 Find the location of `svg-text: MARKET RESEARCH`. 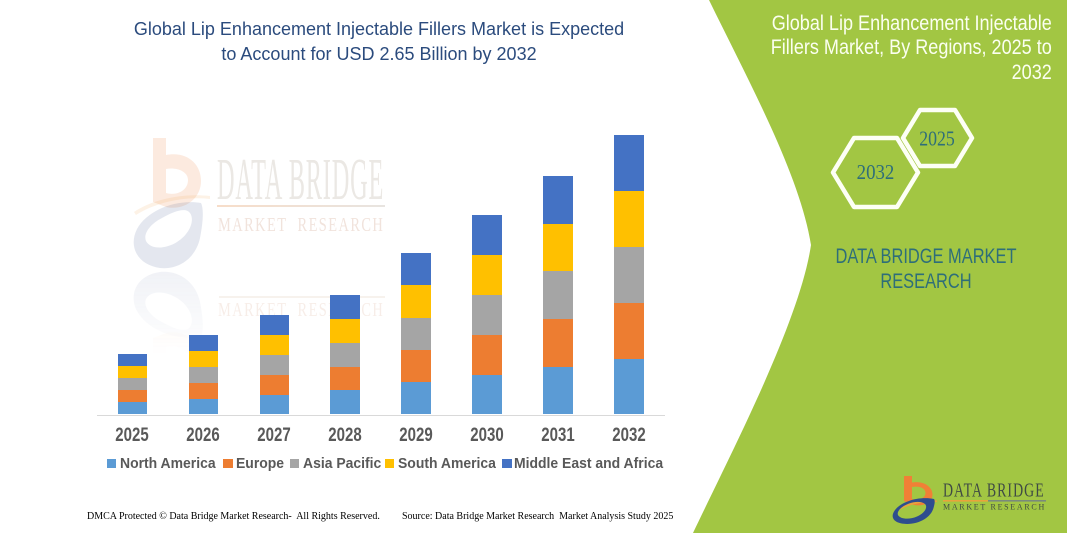

svg-text: MARKET RESEARCH is located at coordinates (994, 507).